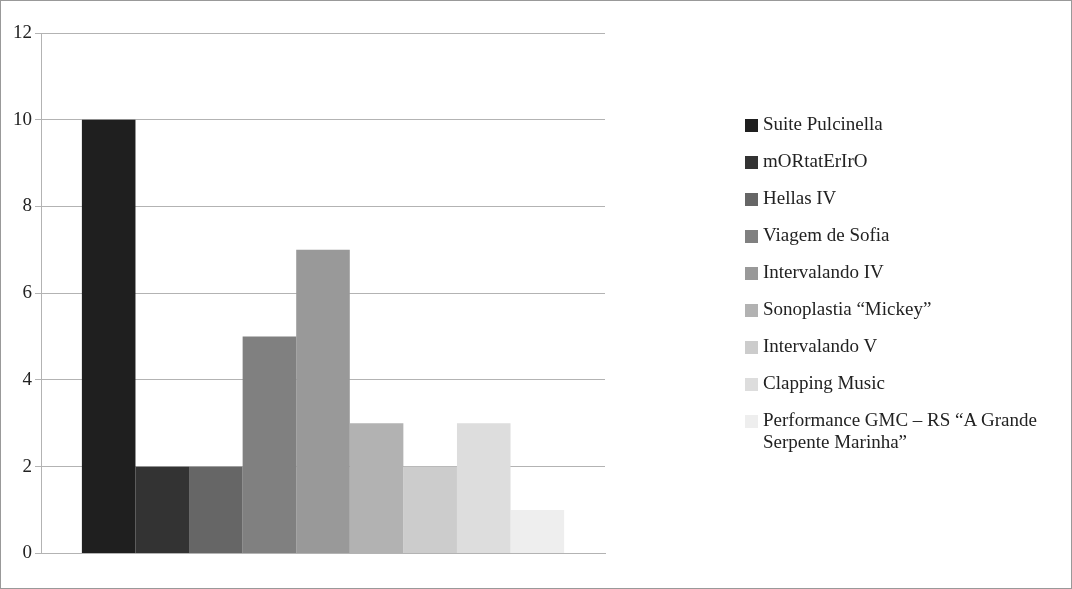 This screenshot has height=589, width=1072. I want to click on legend-label: Performance GMC – RS “A Grande Serpente Marinha”, so click(900, 431).